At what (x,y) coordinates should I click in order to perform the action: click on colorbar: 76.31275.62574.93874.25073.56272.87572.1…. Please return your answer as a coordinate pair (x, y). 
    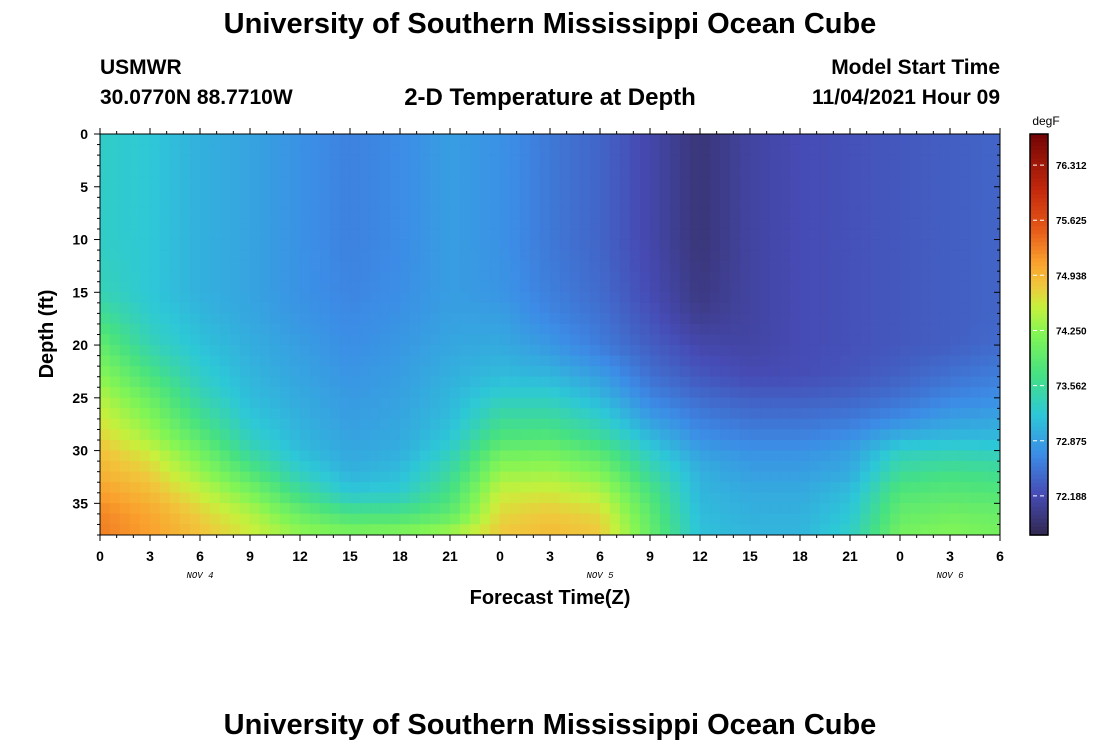
    Looking at the image, I should click on (1058, 334).